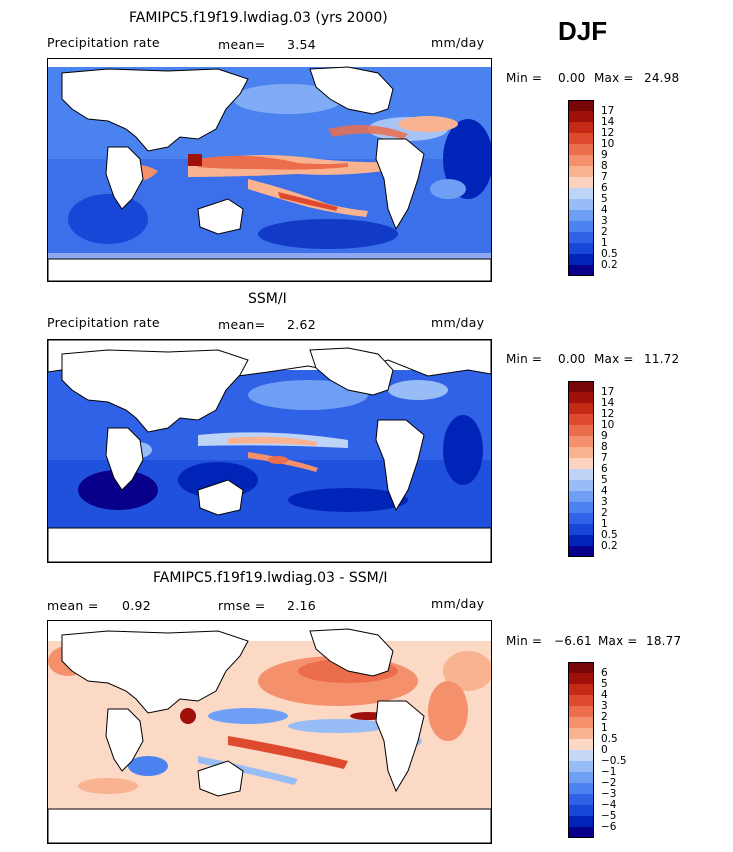  What do you see at coordinates (609, 535) in the screenshot?
I see `panel2-colorbar-tick-label: 0.5` at bounding box center [609, 535].